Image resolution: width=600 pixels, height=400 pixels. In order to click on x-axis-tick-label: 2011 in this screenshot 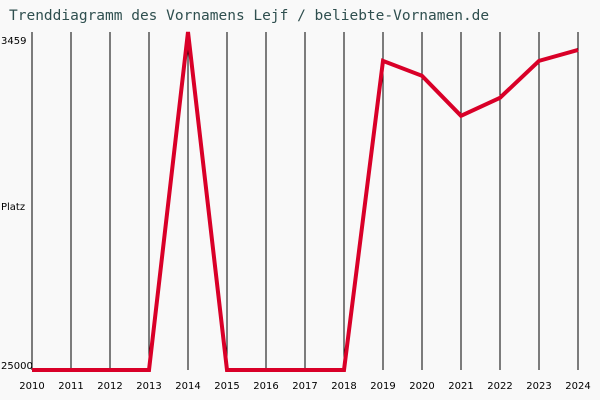, I will do `click(71, 386)`.